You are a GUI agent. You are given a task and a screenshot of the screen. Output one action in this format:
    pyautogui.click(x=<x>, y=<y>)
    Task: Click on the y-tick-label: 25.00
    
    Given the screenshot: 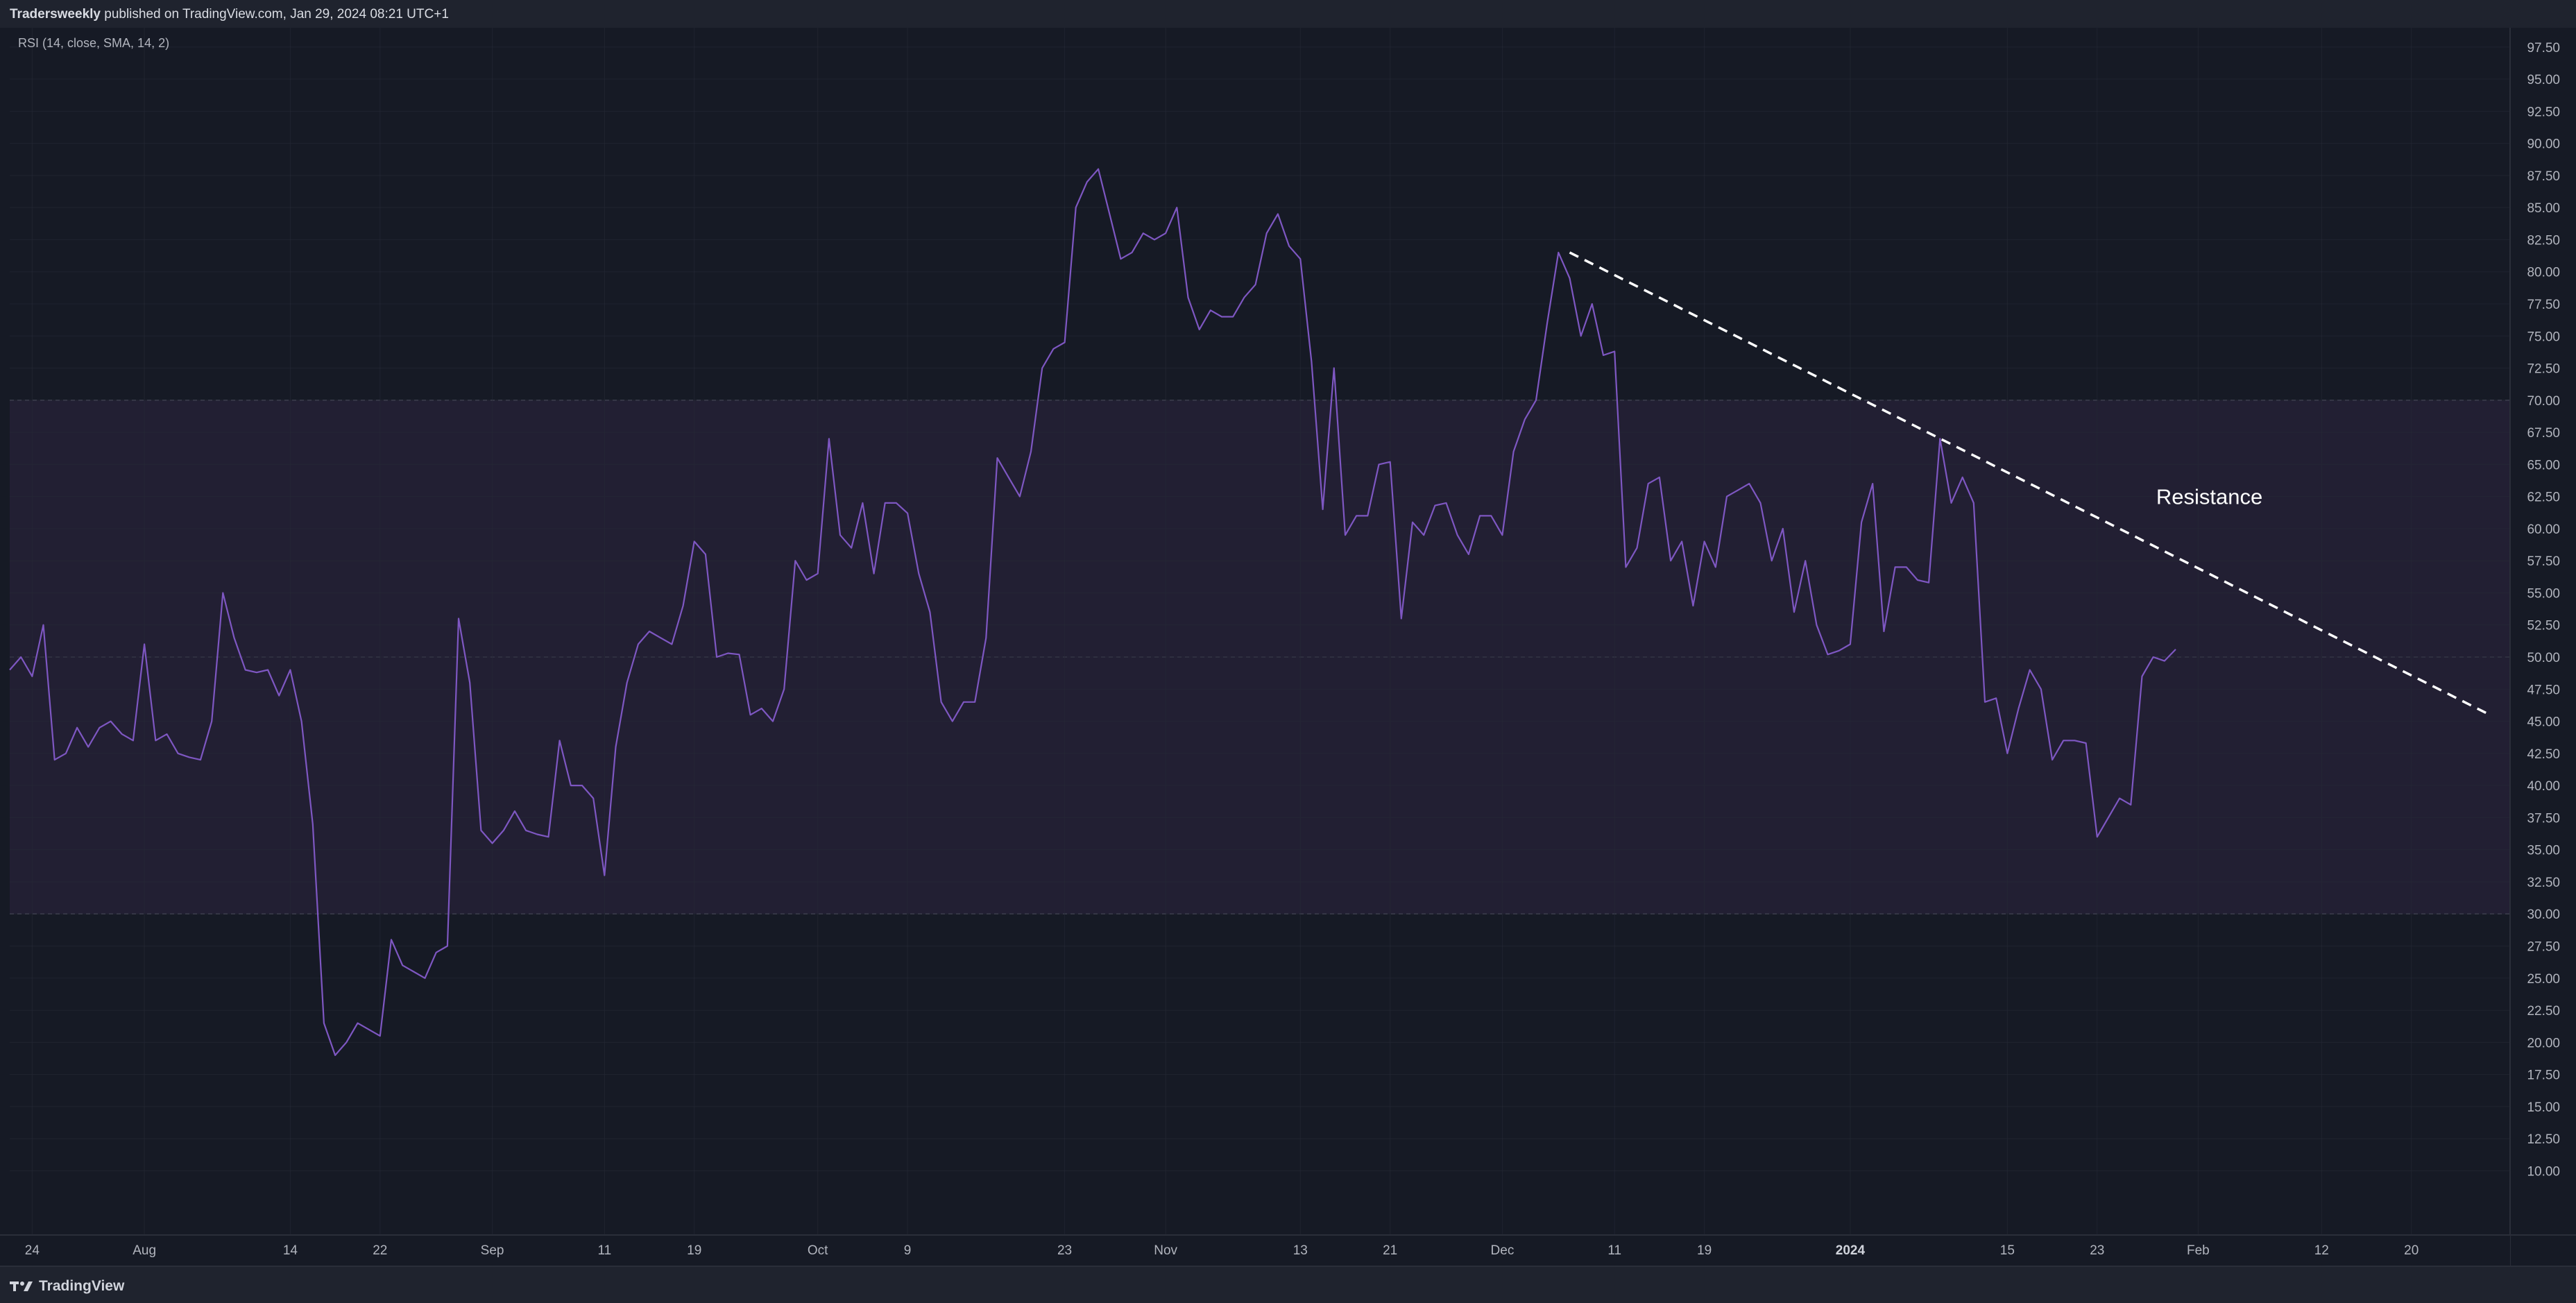 What is the action you would take?
    pyautogui.click(x=2543, y=980)
    